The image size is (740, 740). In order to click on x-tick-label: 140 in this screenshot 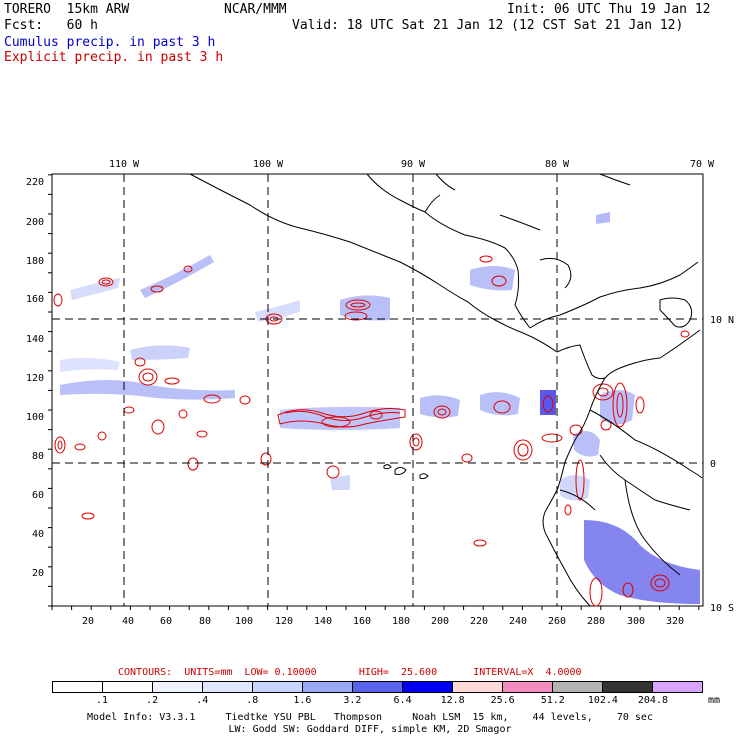, I will do `click(323, 621)`.